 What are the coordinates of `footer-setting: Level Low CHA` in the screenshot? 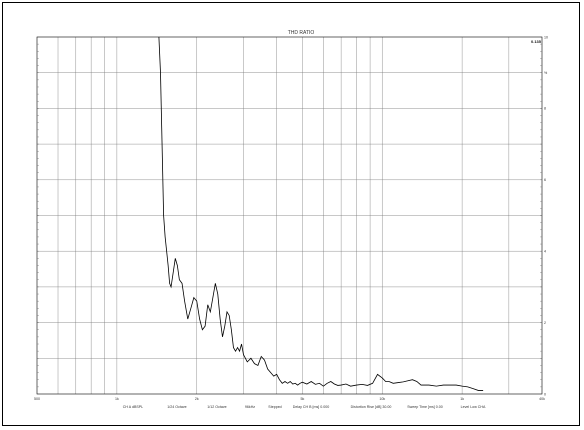 It's located at (473, 407).